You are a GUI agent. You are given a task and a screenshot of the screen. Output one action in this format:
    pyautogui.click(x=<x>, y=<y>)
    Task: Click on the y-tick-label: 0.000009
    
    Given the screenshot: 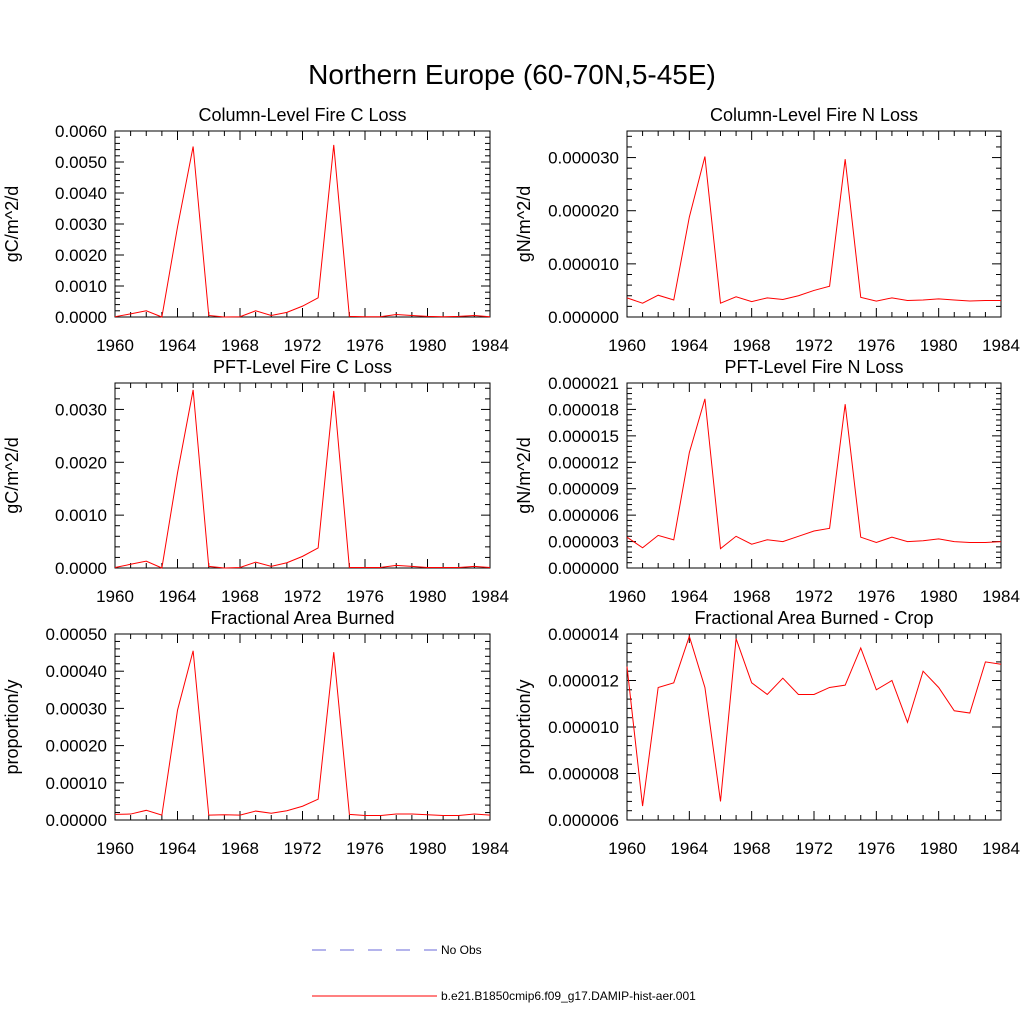 What is the action you would take?
    pyautogui.click(x=583, y=489)
    